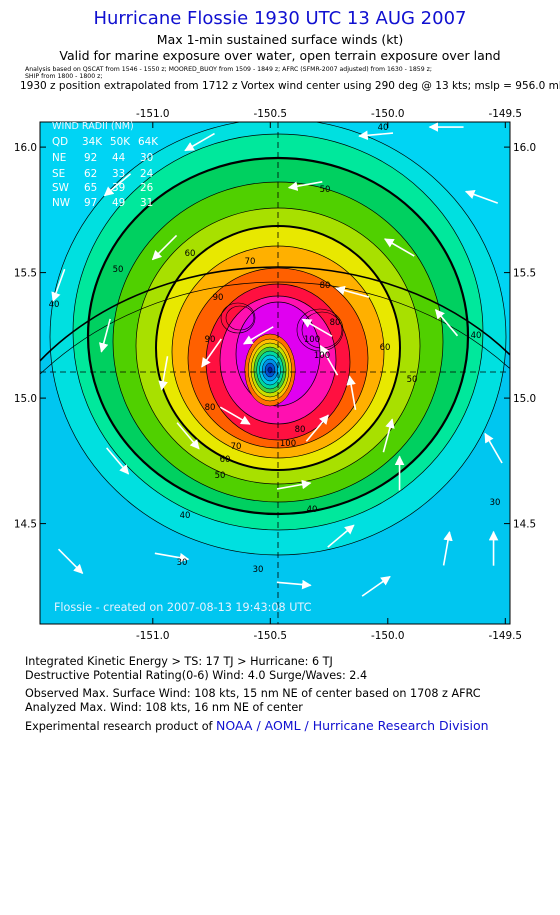 Image resolution: width=560 pixels, height=915 pixels. What do you see at coordinates (118, 174) in the screenshot?
I see `radii-row-se-50k: 33` at bounding box center [118, 174].